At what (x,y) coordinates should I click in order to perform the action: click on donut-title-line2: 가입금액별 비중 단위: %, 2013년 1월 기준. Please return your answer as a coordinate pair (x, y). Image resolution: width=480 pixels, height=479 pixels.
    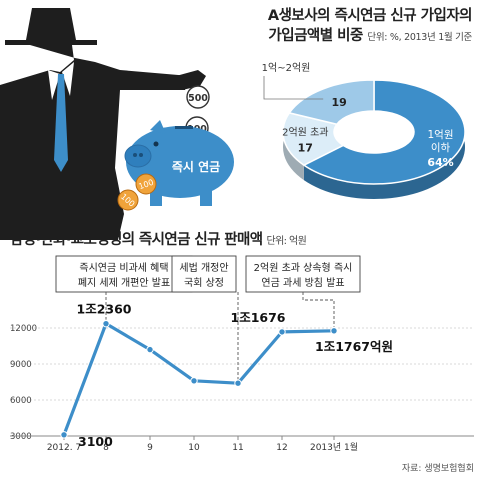
    Looking at the image, I should click on (352, 37).